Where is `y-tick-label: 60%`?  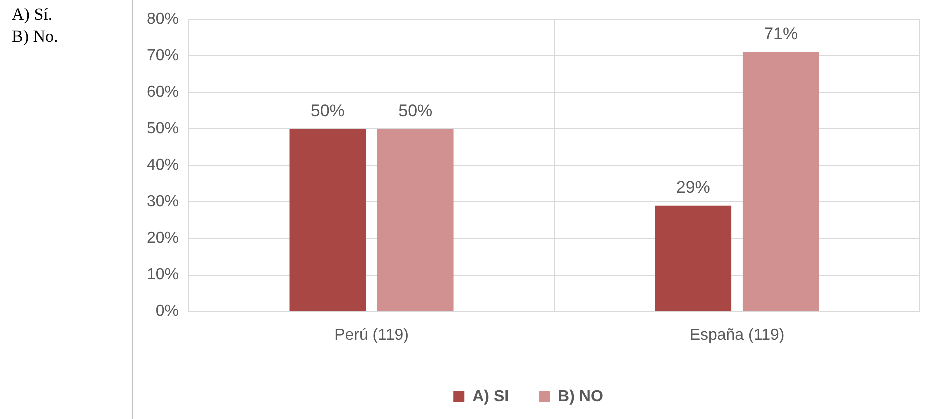 y-tick-label: 60% is located at coordinates (163, 93).